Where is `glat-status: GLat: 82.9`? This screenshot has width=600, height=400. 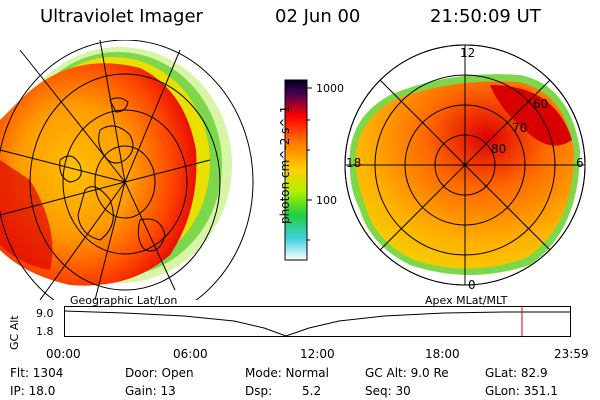 glat-status: GLat: 82.9 is located at coordinates (516, 373).